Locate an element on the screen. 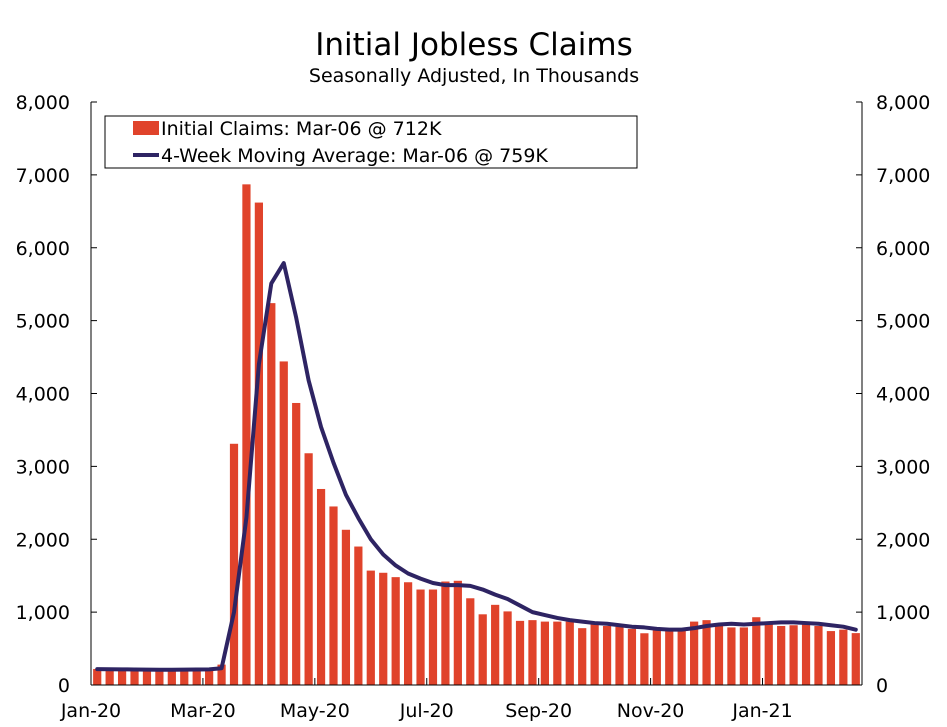  y-tick-label-right: 2,000 is located at coordinates (903, 540).